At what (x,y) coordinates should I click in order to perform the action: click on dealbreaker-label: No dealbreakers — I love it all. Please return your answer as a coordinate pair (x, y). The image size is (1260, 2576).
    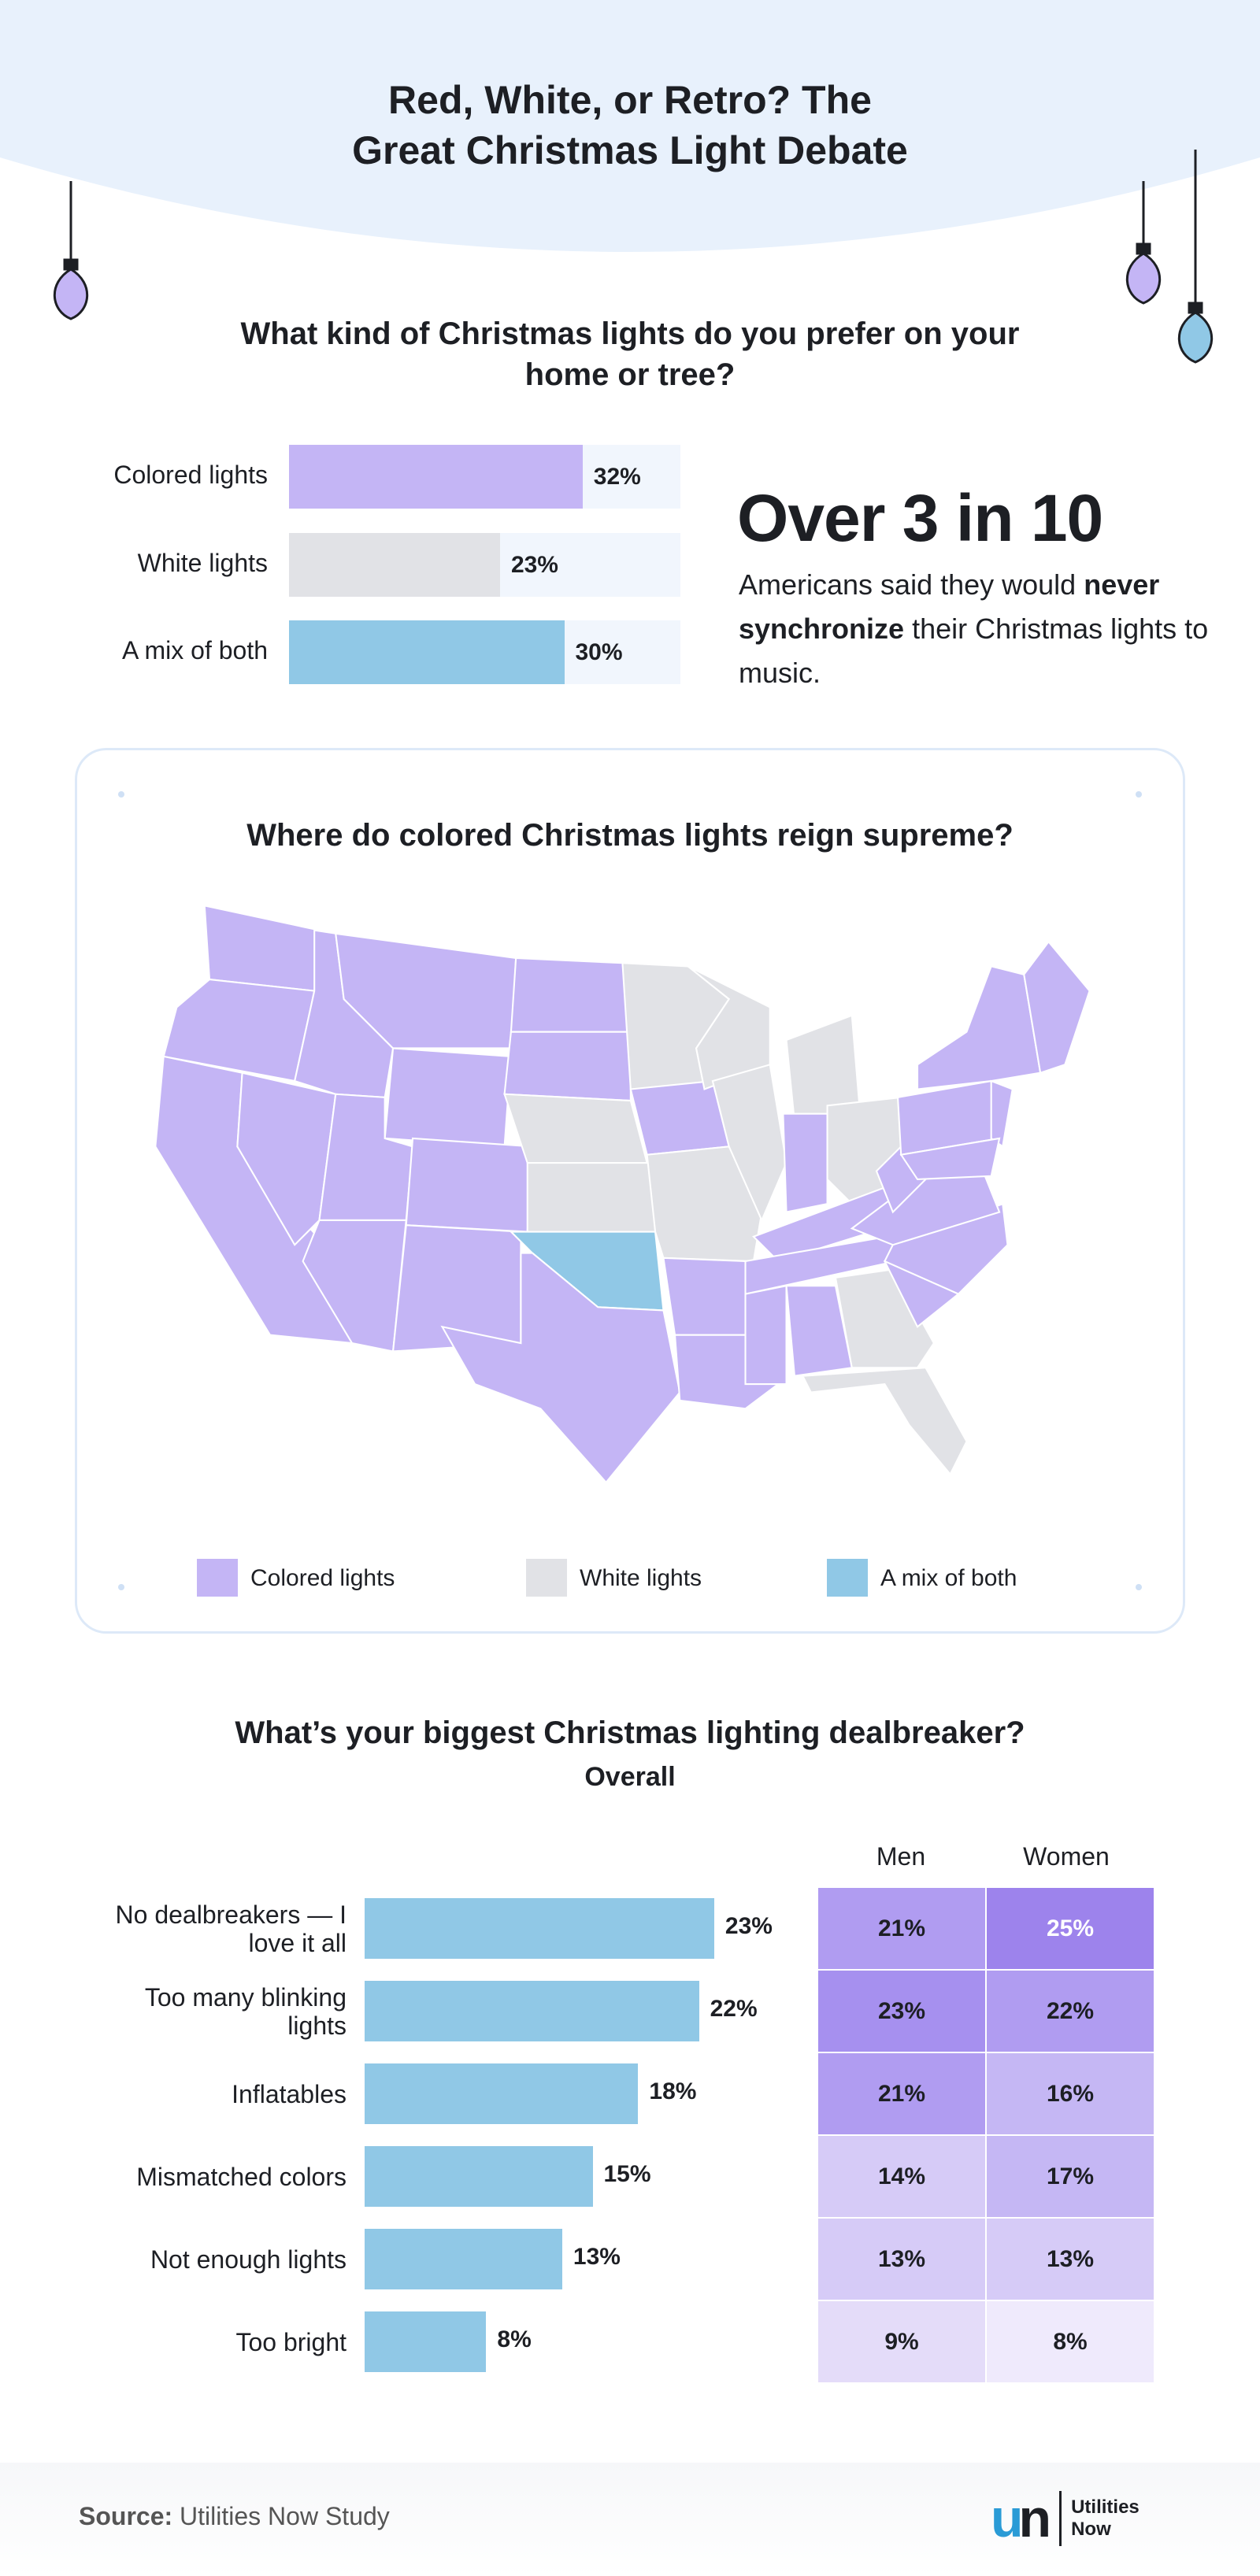
    Looking at the image, I should click on (230, 1928).